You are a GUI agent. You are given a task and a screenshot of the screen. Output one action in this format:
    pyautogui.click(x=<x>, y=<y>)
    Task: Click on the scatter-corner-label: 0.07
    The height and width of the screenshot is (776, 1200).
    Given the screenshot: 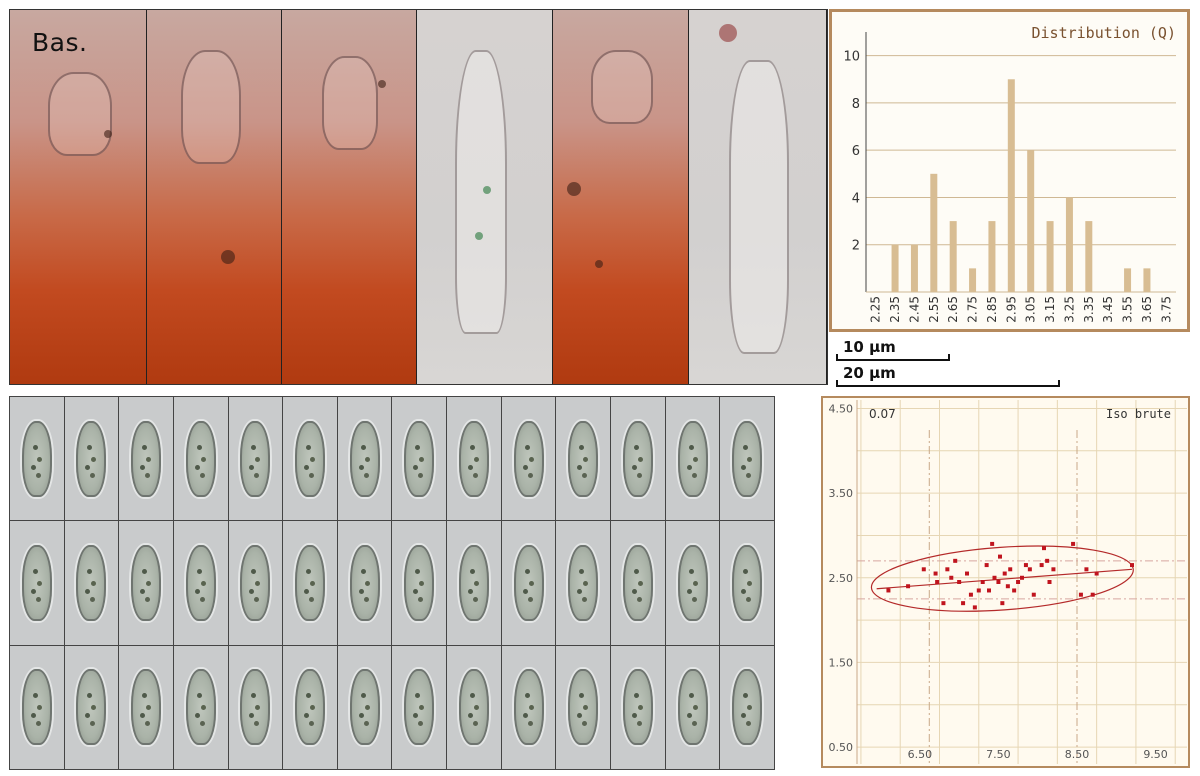 What is the action you would take?
    pyautogui.click(x=882, y=414)
    